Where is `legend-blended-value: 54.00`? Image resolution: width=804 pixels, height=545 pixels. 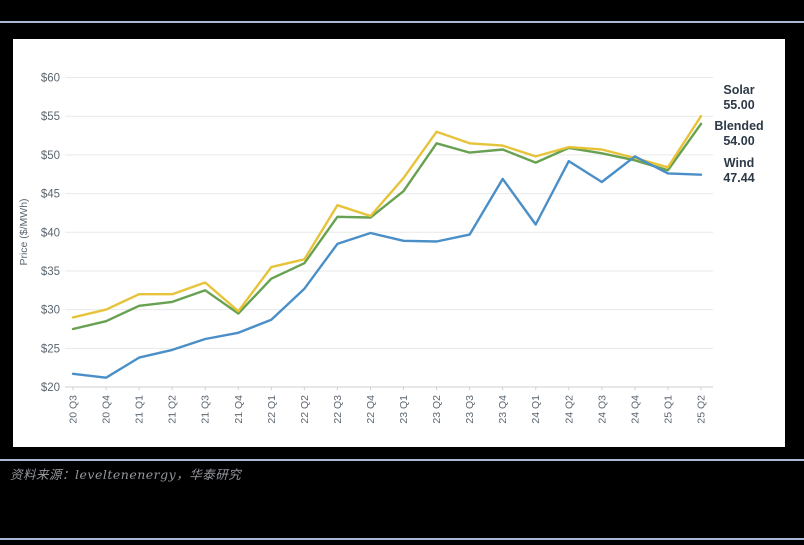
legend-blended-value: 54.00 is located at coordinates (739, 141).